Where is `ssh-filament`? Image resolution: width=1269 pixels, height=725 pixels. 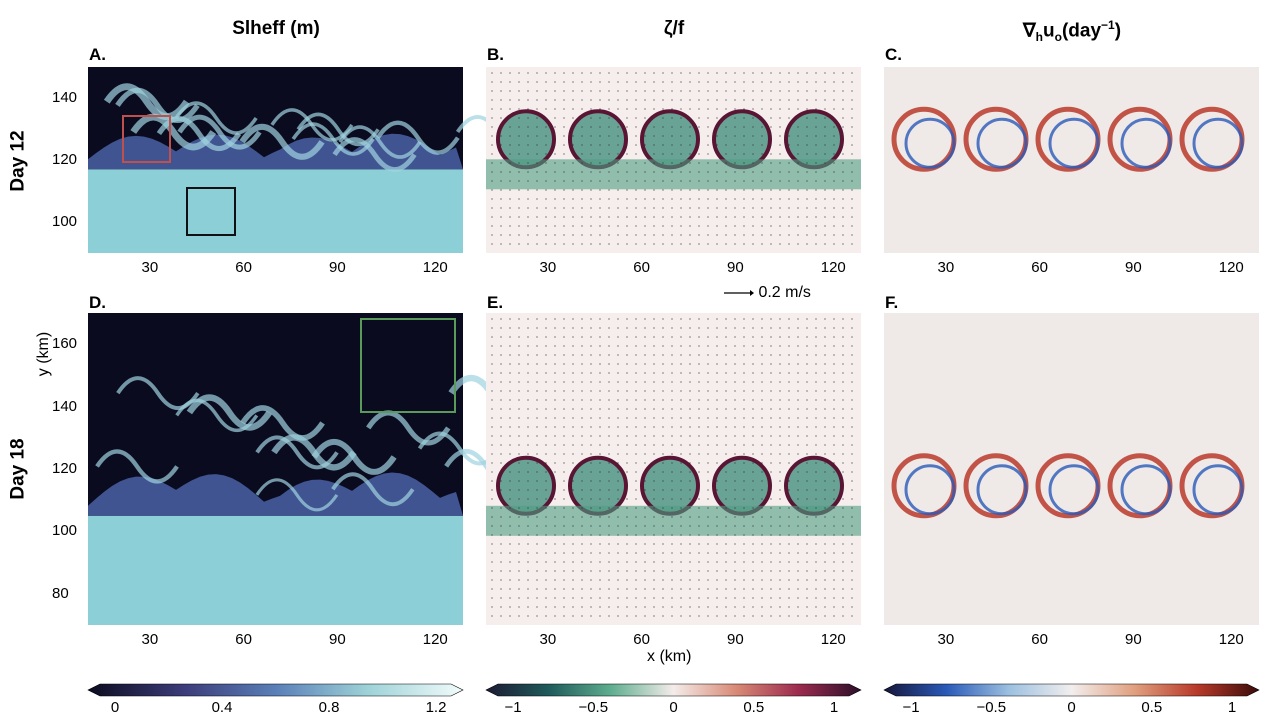 ssh-filament is located at coordinates (373, 489).